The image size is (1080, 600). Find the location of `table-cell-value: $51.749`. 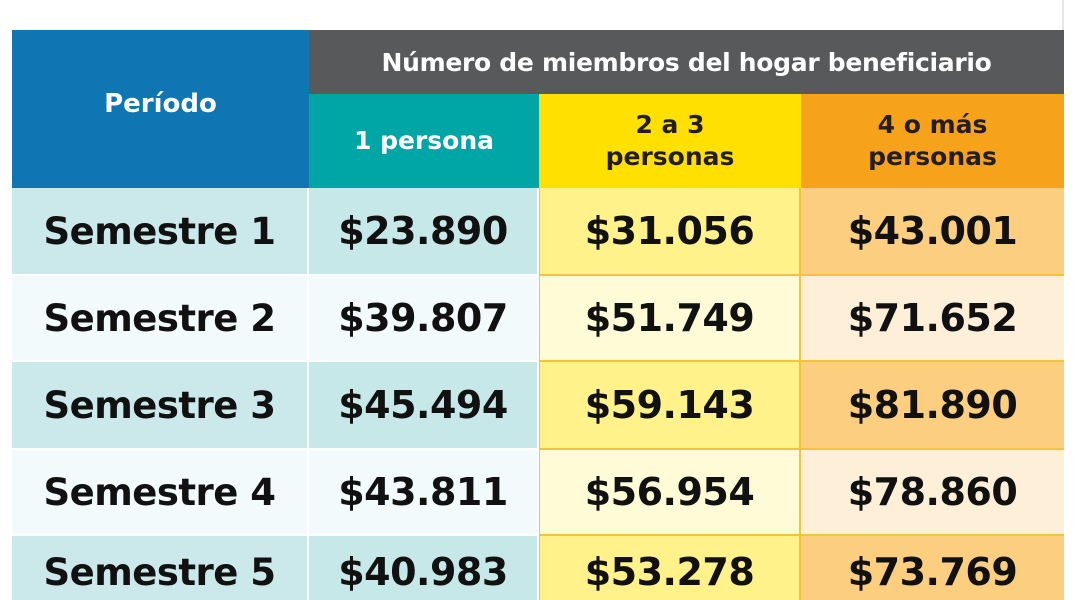

table-cell-value: $51.749 is located at coordinates (670, 319).